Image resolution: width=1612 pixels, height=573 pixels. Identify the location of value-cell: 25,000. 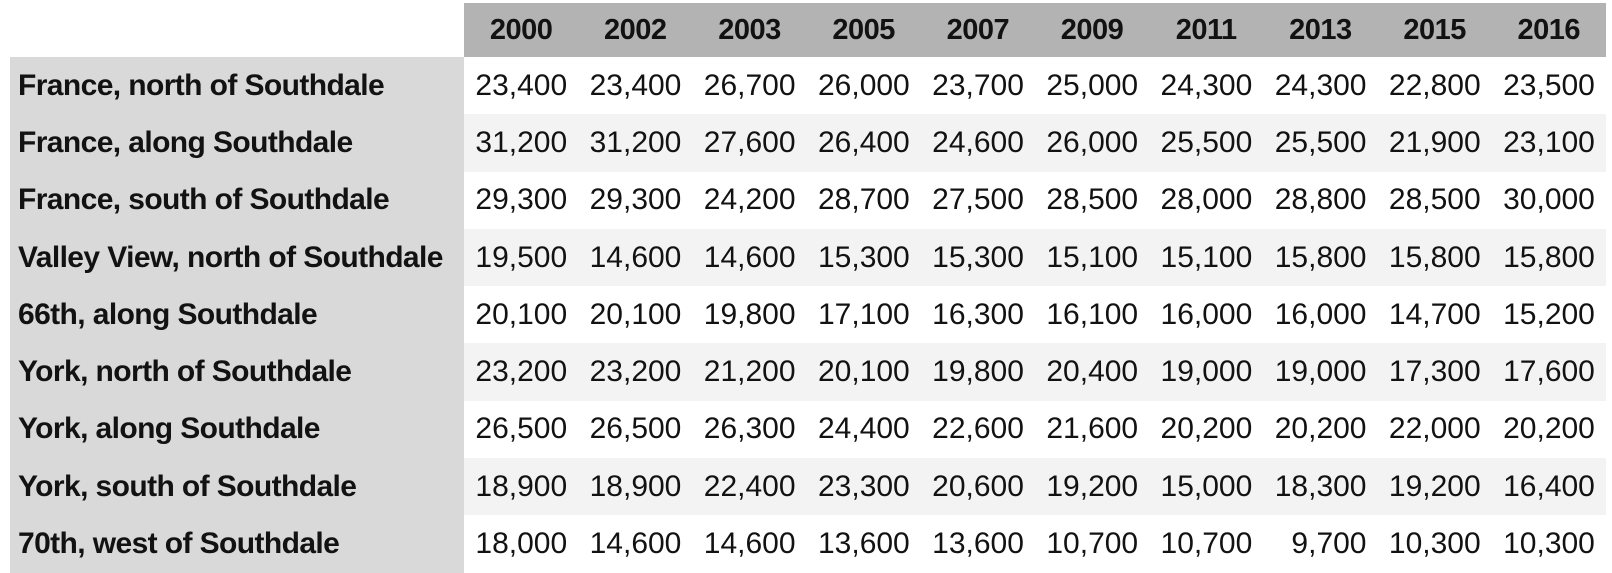
(1092, 86).